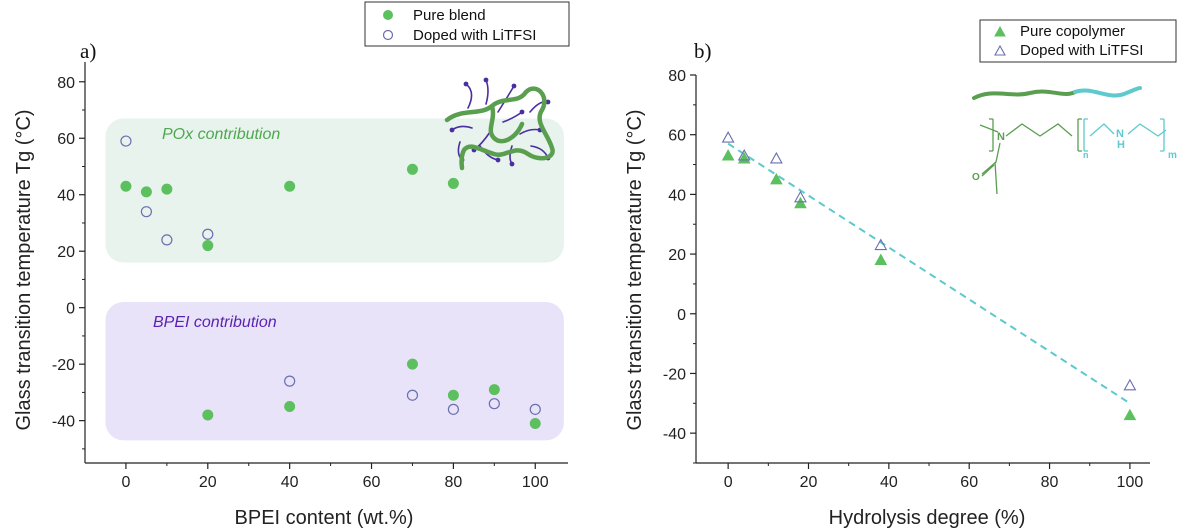 The width and height of the screenshot is (1177, 531). Describe the element at coordinates (215, 322) in the screenshot. I see `bpei-contribution-label: BPEI contribution` at that location.